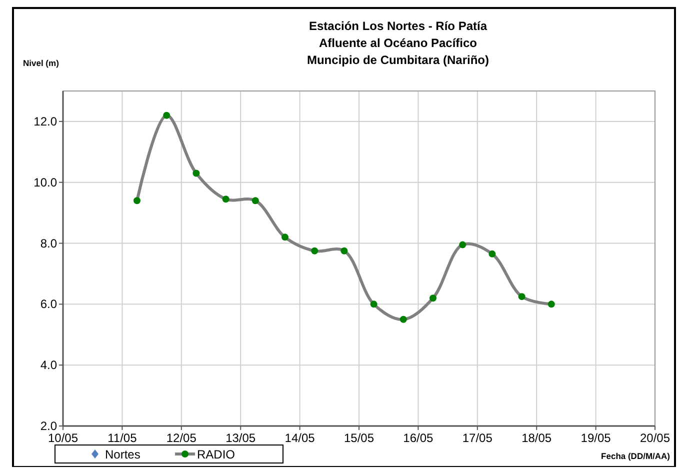 This screenshot has height=475, width=678. What do you see at coordinates (398, 51) in the screenshot?
I see `chart-subtitle: Afluente al Océano Pacífico Muncipio de Cumbitara (Nariño)` at bounding box center [398, 51].